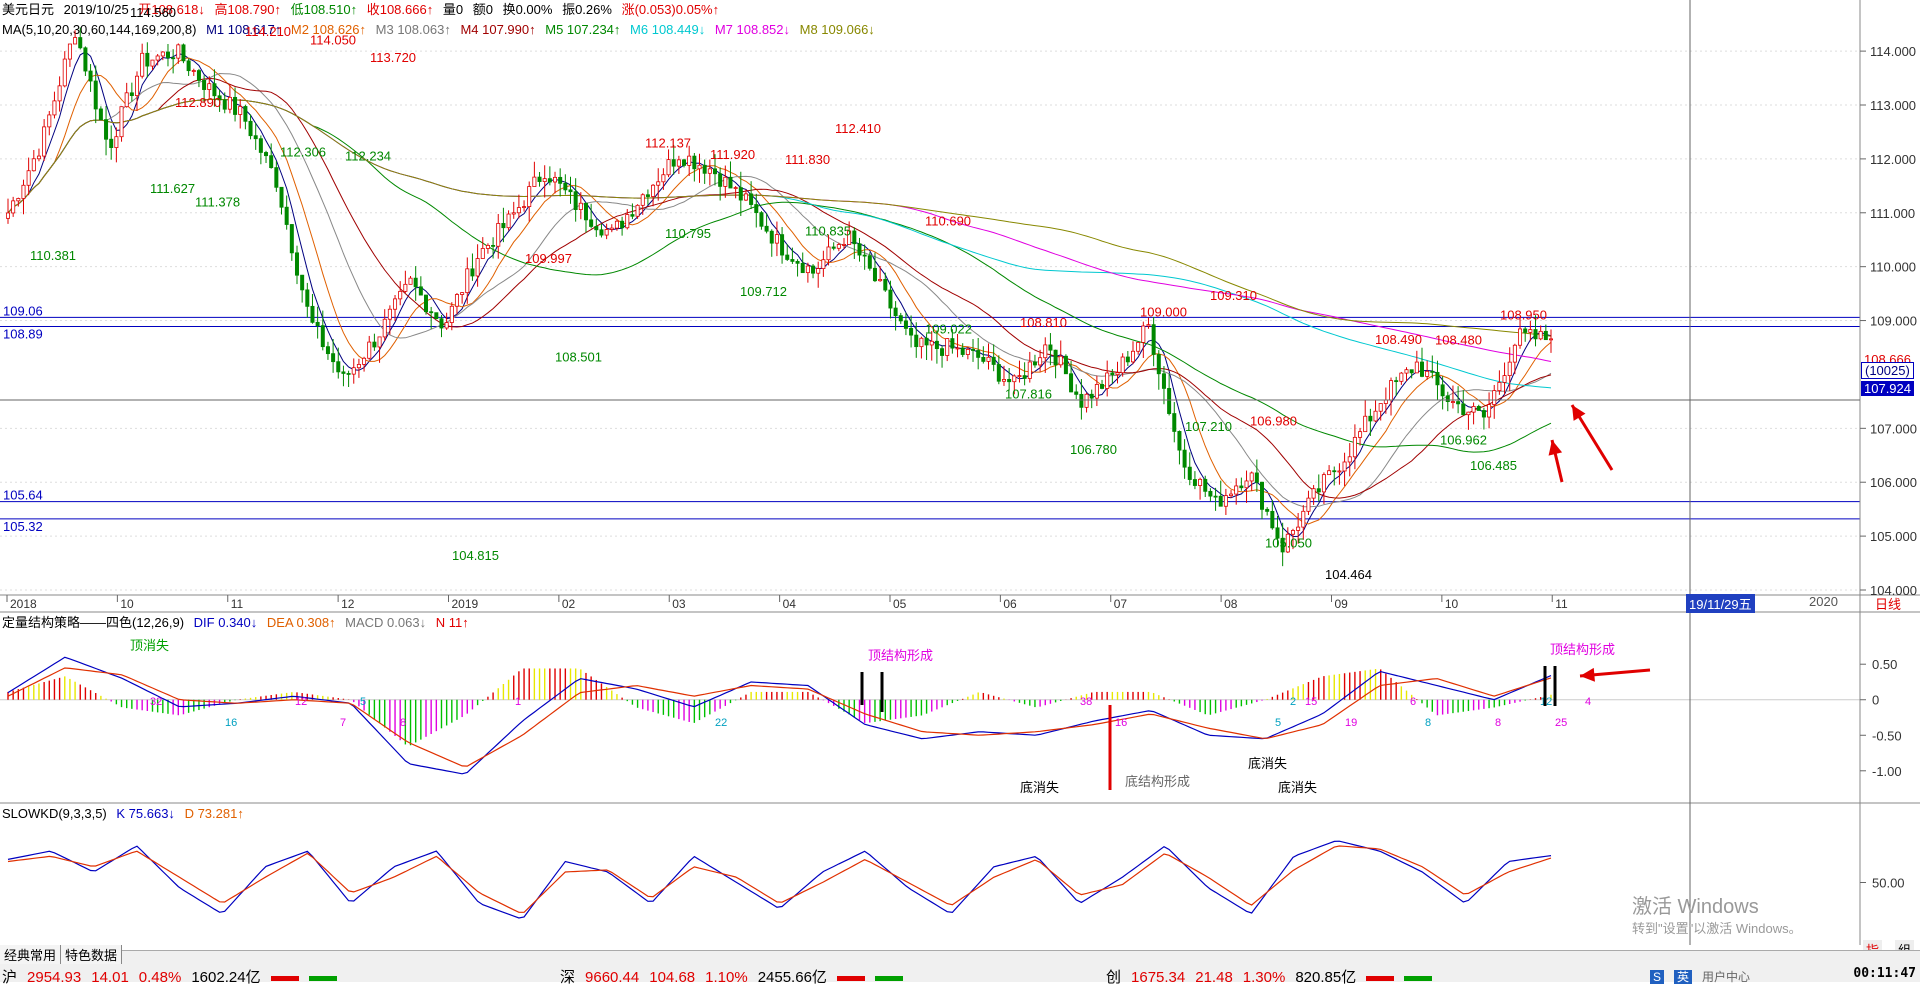  What do you see at coordinates (53, 255) in the screenshot?
I see `price-annotation: 110.381` at bounding box center [53, 255].